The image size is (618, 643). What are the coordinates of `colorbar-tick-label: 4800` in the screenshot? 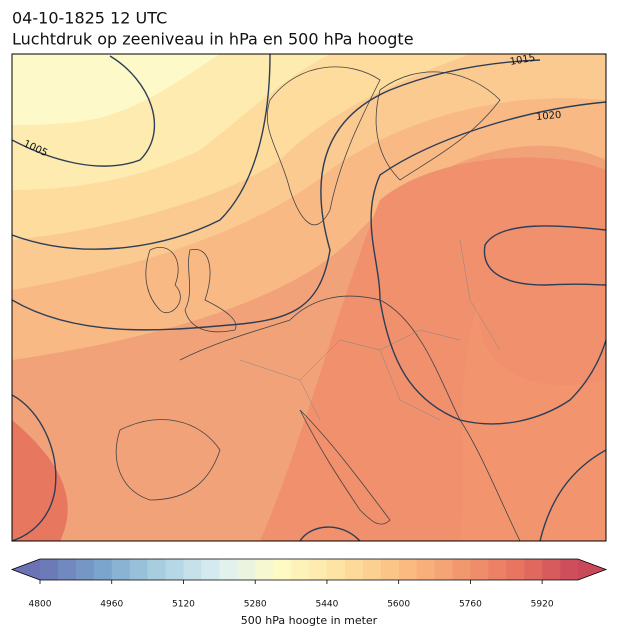 It's located at (40, 605).